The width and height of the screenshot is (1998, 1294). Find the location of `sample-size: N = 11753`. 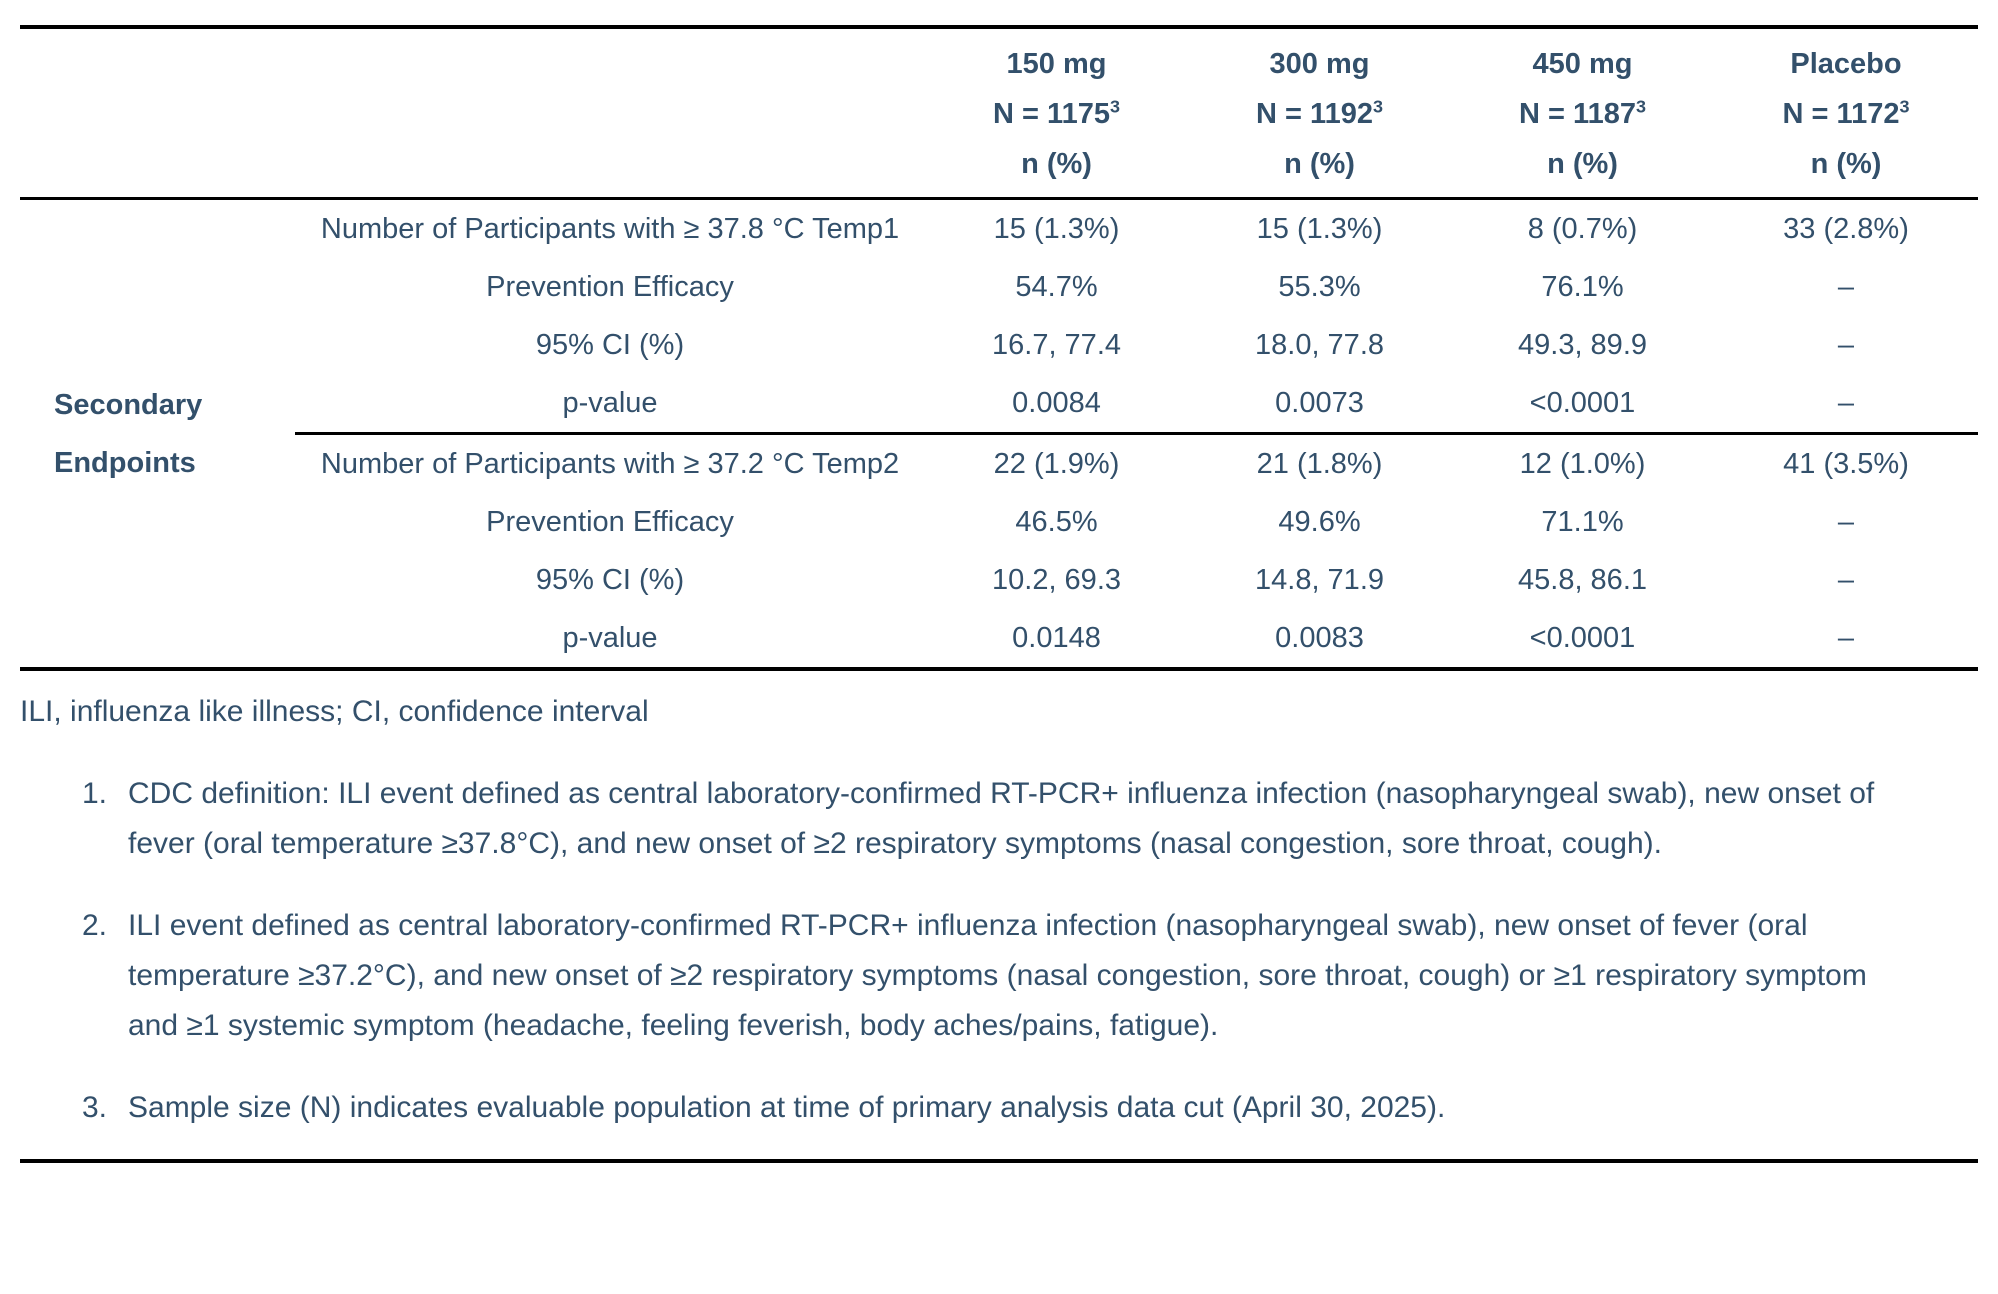

sample-size: N = 11753 is located at coordinates (1056, 113).